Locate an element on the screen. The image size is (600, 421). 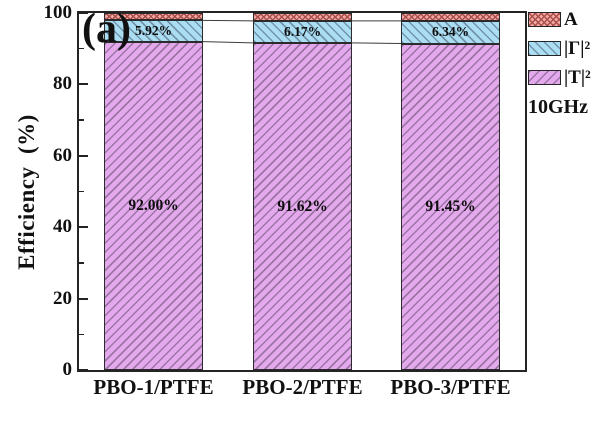
bar-segment-T-1: 91.62% is located at coordinates (302, 206).